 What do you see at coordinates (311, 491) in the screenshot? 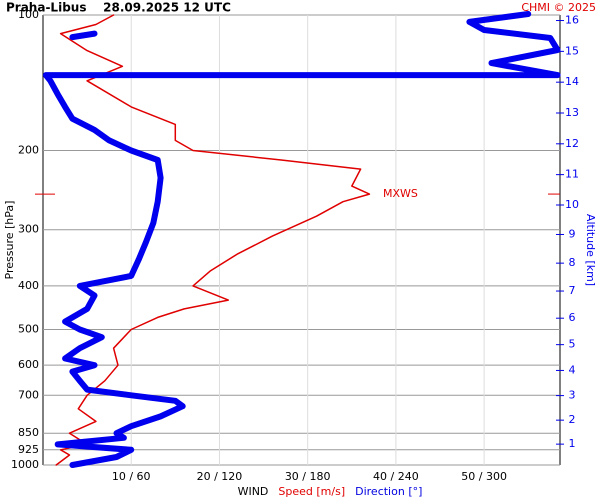
I see `x-axis-label: Speed [m/s]` at bounding box center [311, 491].